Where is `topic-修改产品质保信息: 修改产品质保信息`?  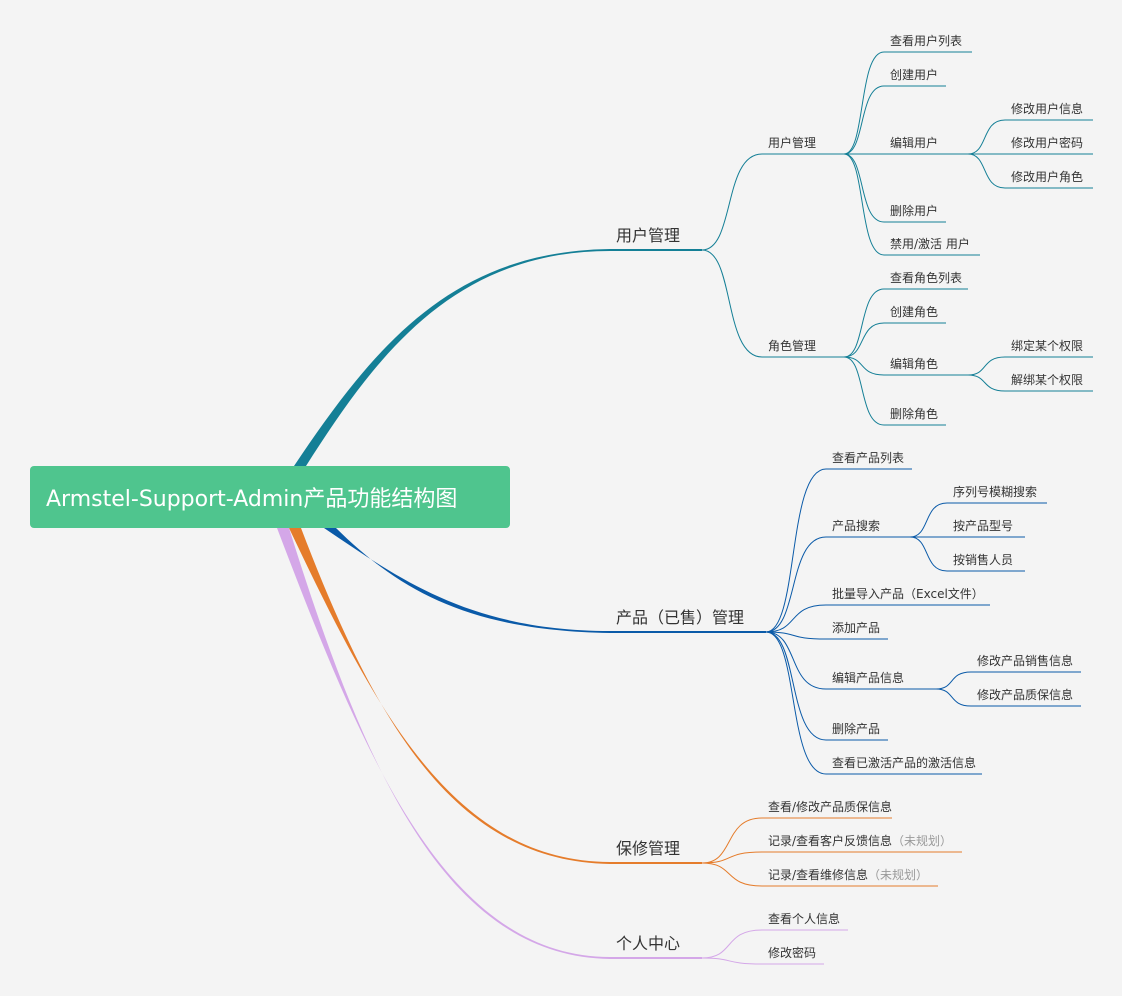
topic-修改产品质保信息: 修改产品质保信息 is located at coordinates (1025, 695).